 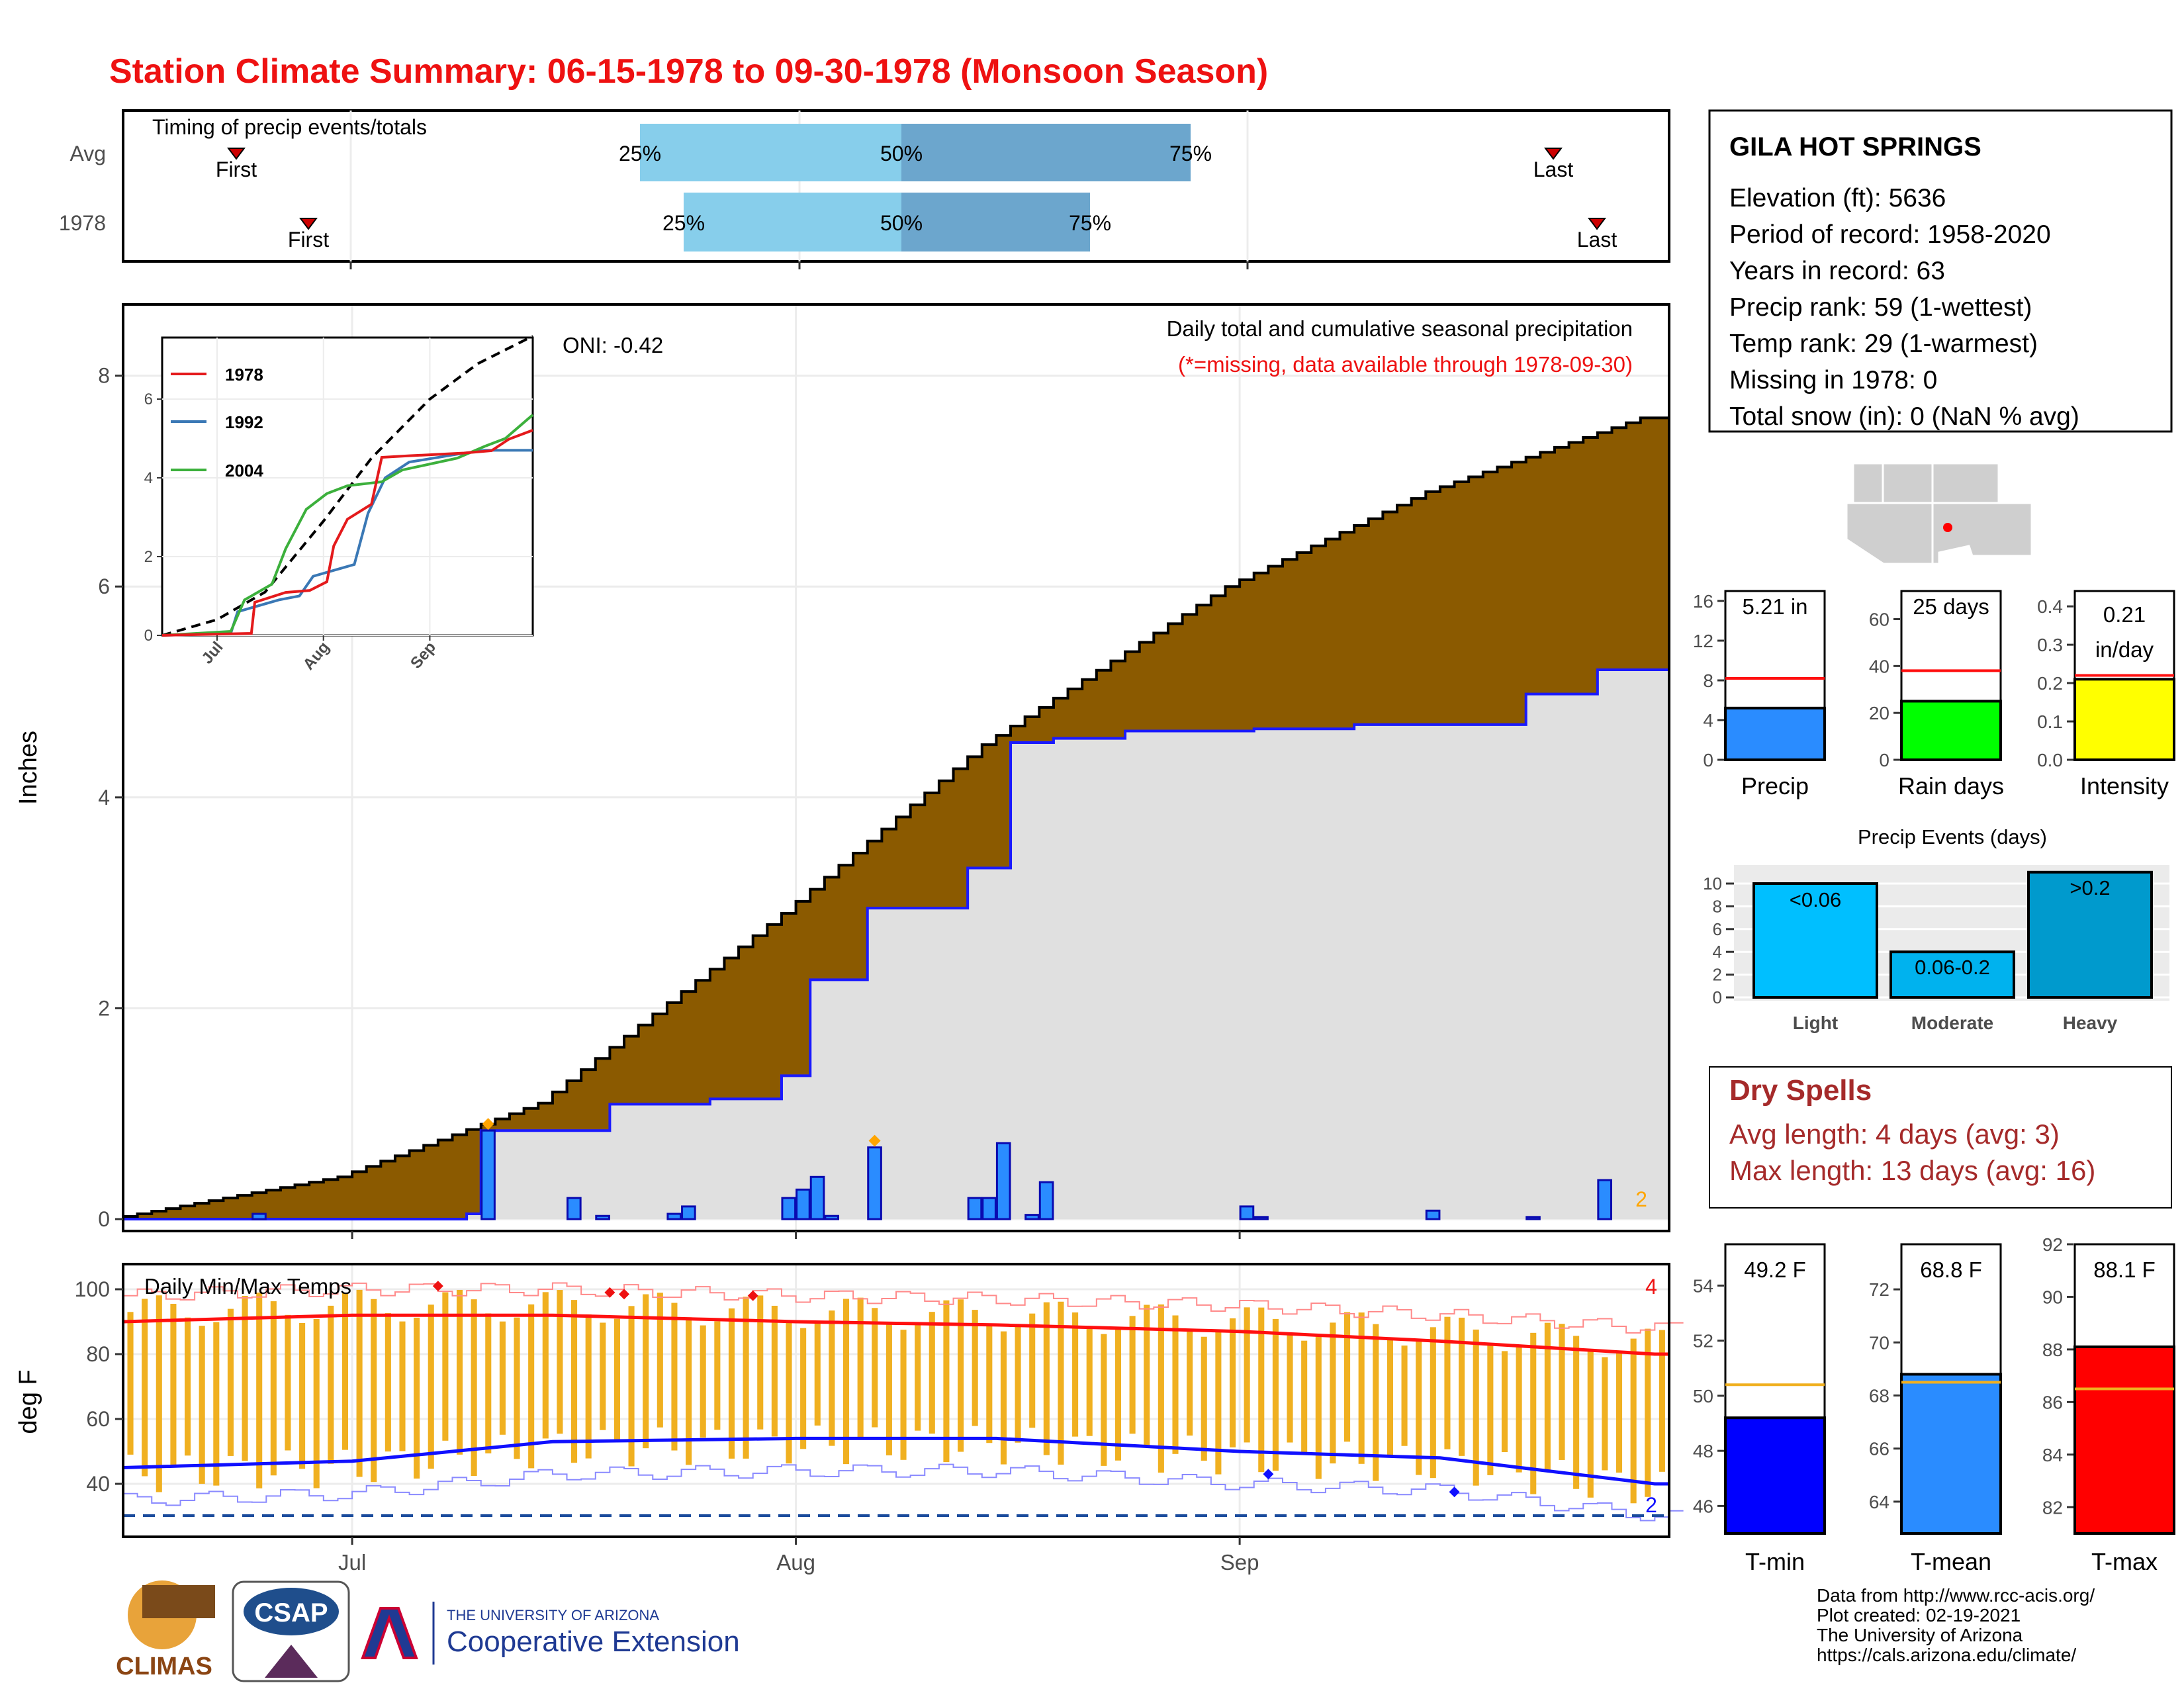 I want to click on station-missing: Missing in 1978: 0, so click(x=1833, y=380).